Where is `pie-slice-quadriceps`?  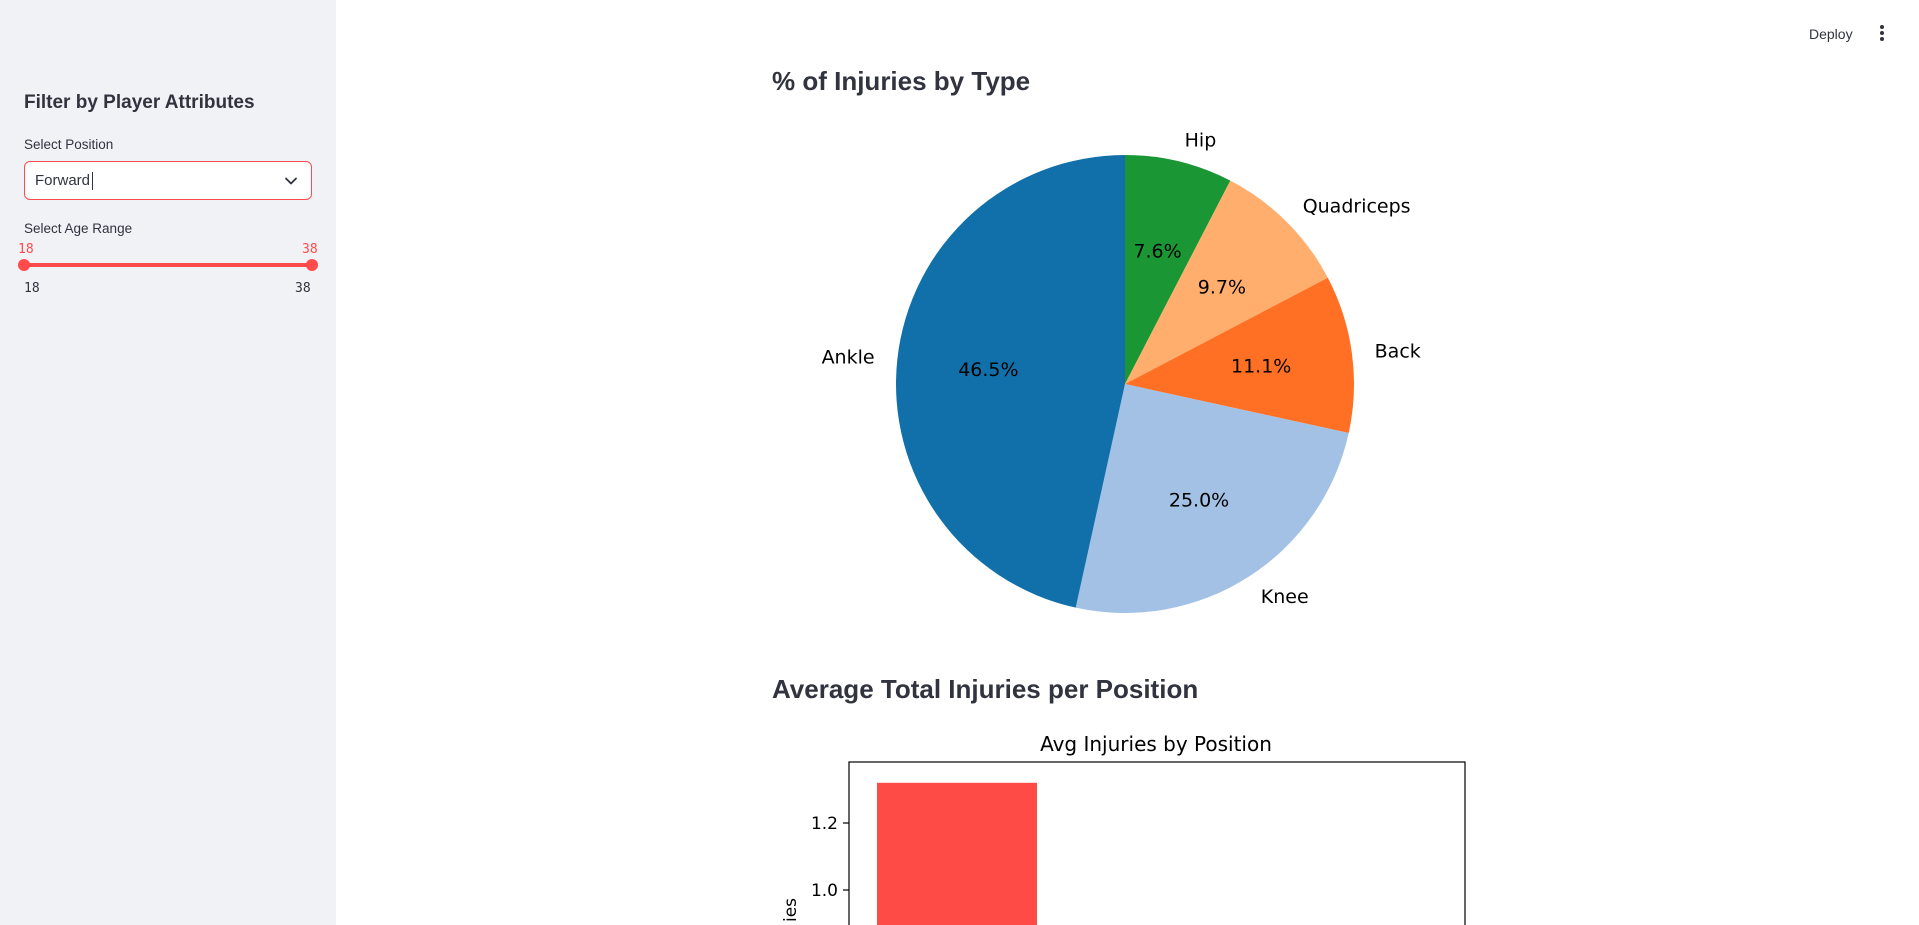
pie-slice-quadriceps is located at coordinates (1226, 282).